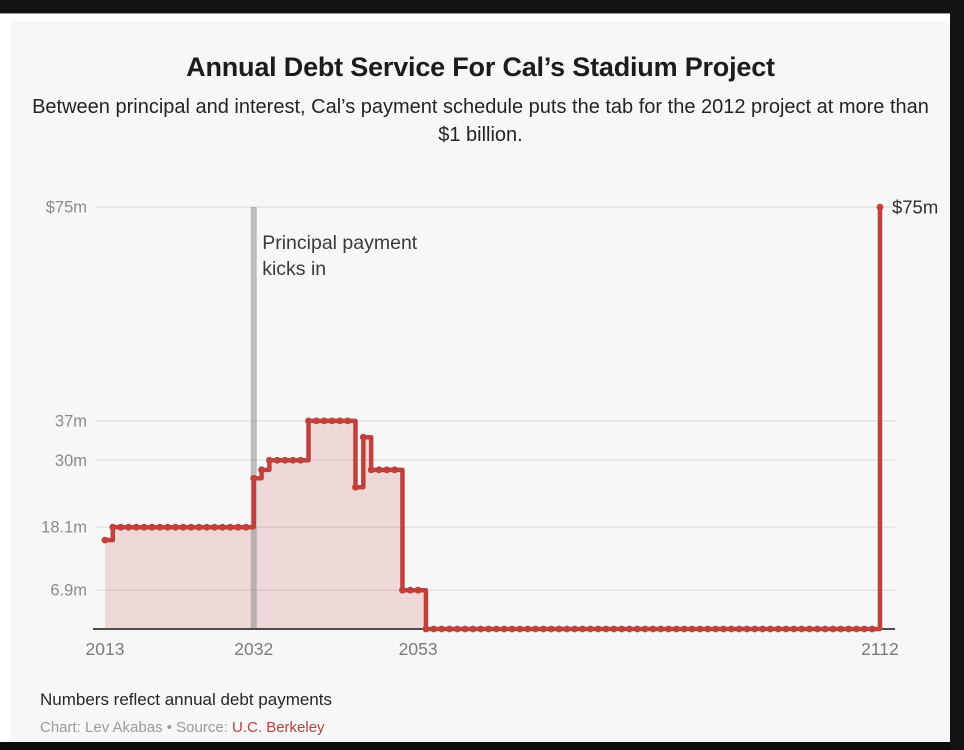 Image resolution: width=964 pixels, height=750 pixels. Describe the element at coordinates (253, 649) in the screenshot. I see `x-tick-label: 2032` at that location.